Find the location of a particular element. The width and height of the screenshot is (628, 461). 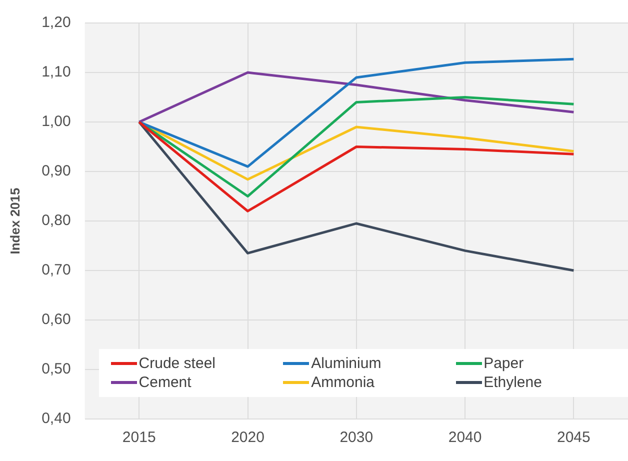

y-tick-label: 0,70 is located at coordinates (56, 270).